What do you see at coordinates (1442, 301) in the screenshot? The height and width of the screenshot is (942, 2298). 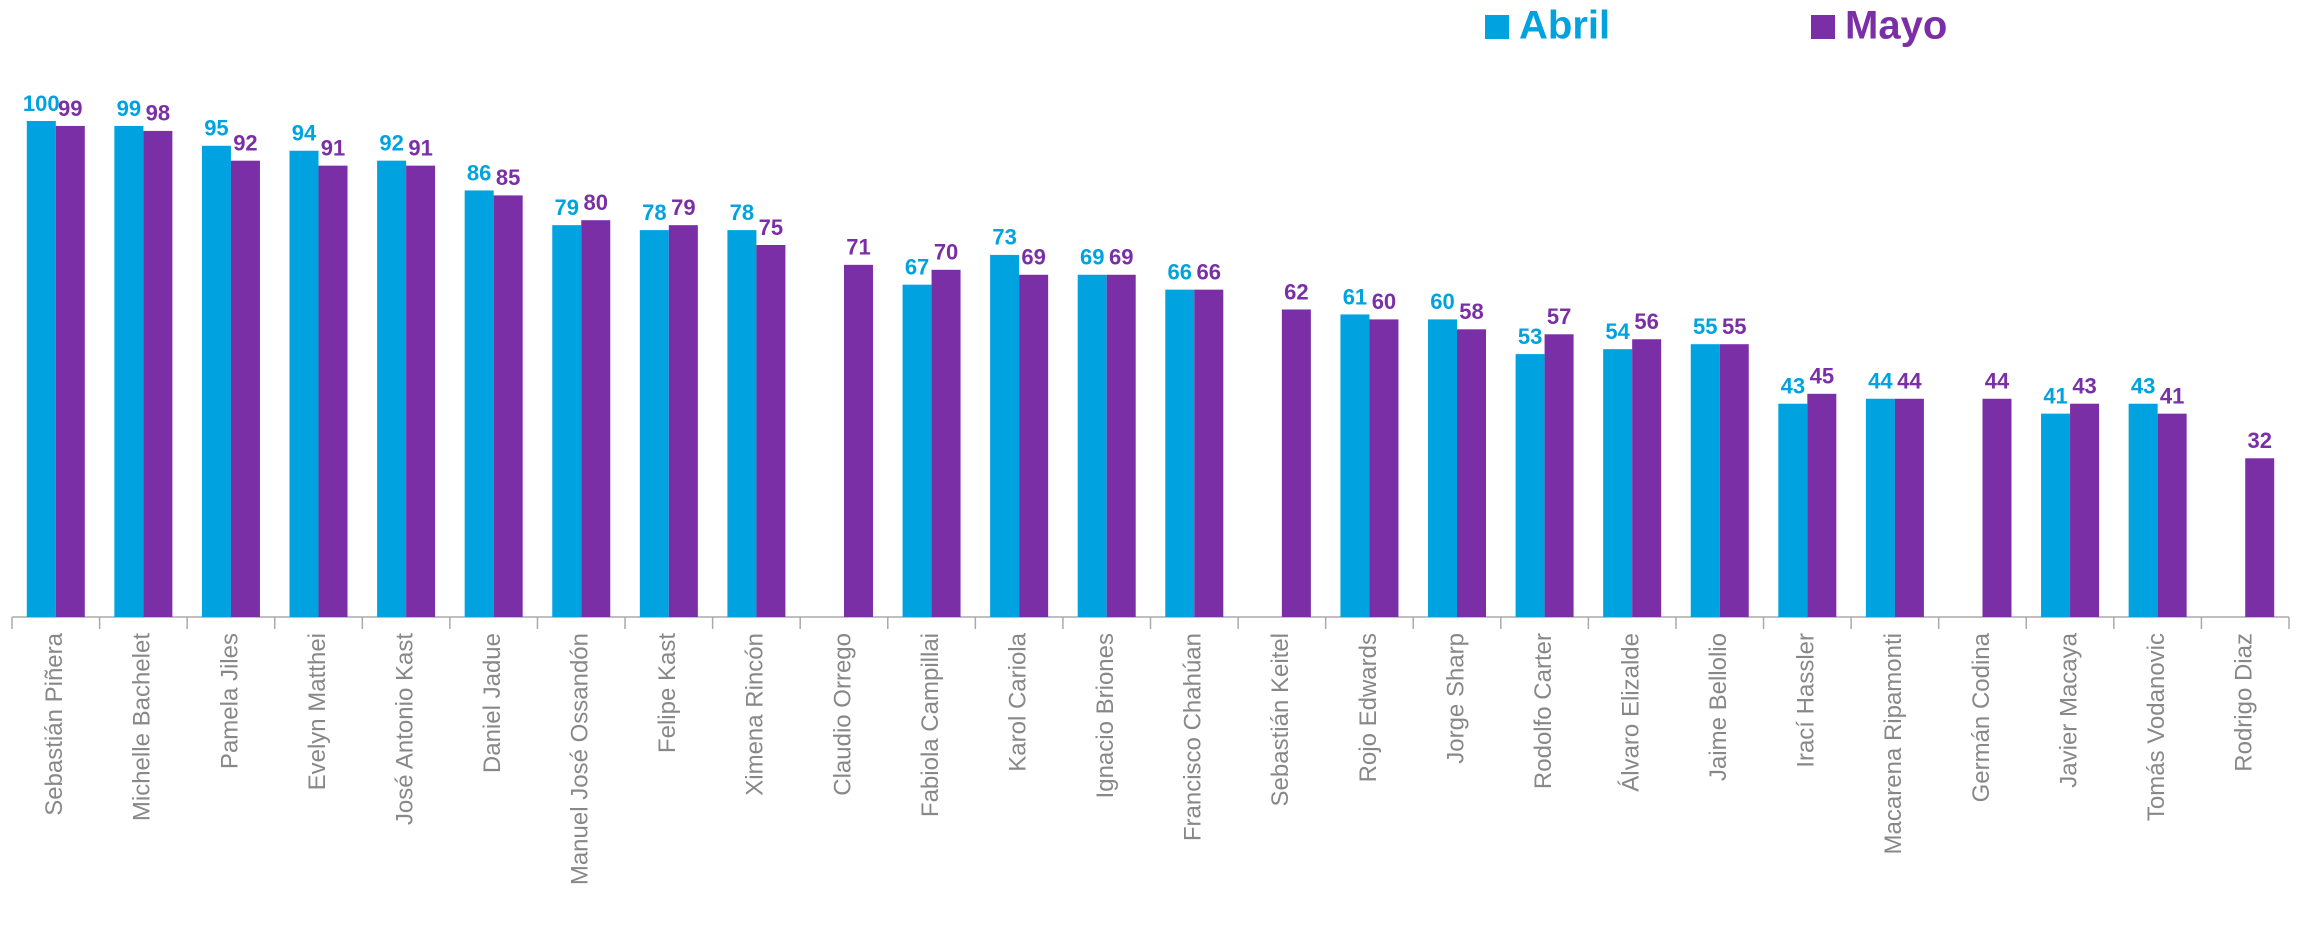 I see `data-label: 60` at bounding box center [1442, 301].